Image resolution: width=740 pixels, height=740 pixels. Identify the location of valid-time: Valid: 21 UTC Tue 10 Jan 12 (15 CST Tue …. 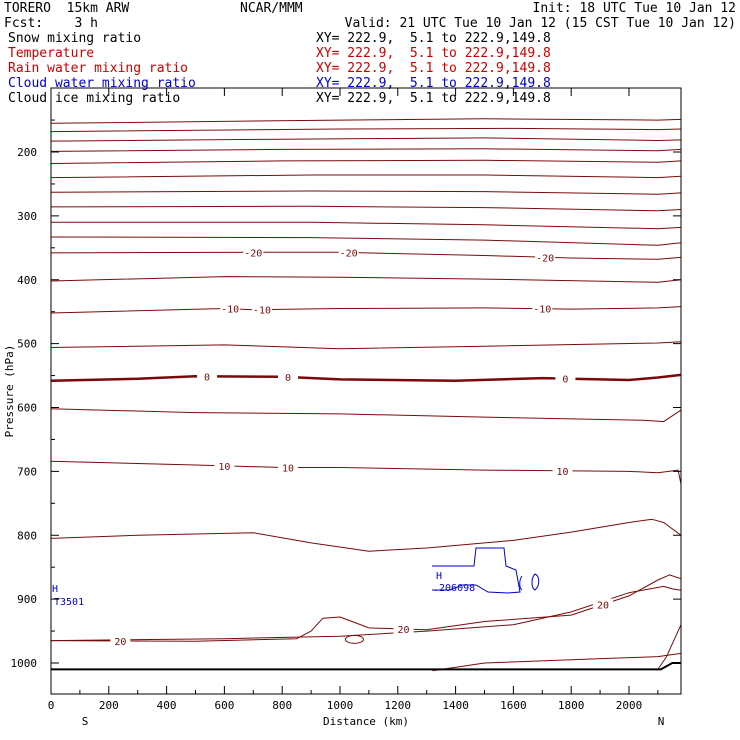
(540, 23).